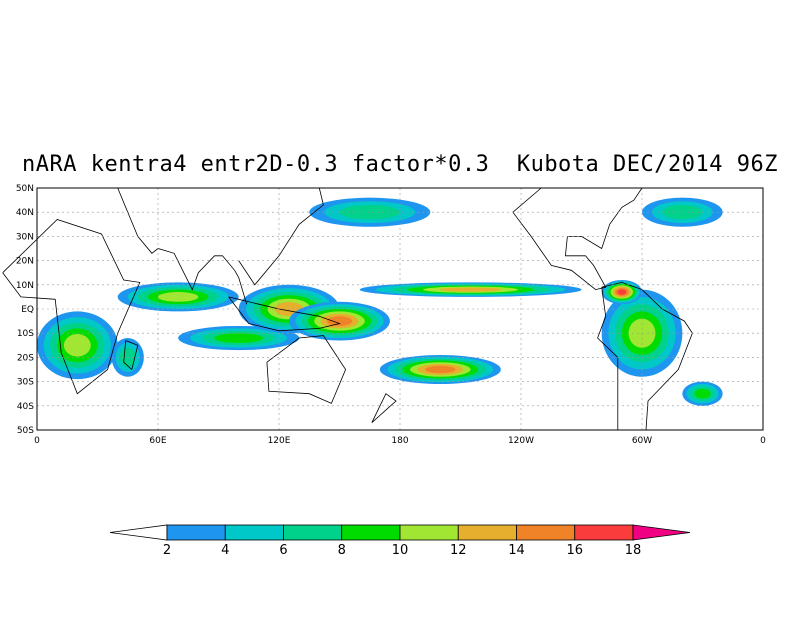 This screenshot has width=800, height=618. Describe the element at coordinates (521, 441) in the screenshot. I see `lon-tick-label: 120W` at that location.